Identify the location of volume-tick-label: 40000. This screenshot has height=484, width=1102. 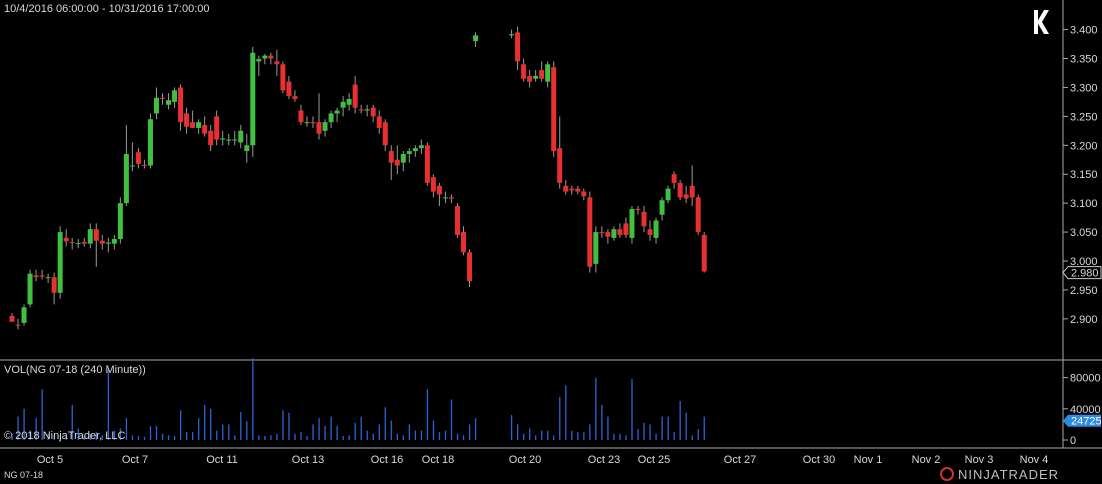
(1085, 410).